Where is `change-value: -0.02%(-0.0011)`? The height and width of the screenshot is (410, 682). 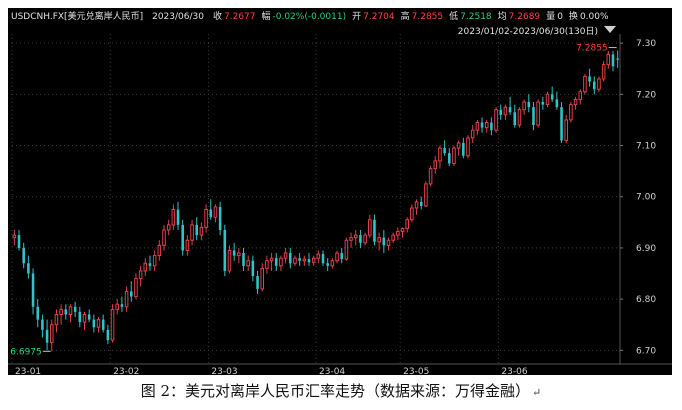
change-value: -0.02%(-0.0011) is located at coordinates (310, 17).